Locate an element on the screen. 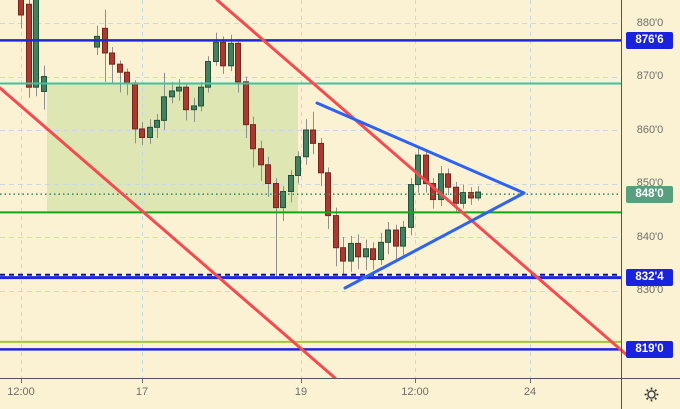 This screenshot has height=409, width=680. x-tick-label: 17 is located at coordinates (142, 392).